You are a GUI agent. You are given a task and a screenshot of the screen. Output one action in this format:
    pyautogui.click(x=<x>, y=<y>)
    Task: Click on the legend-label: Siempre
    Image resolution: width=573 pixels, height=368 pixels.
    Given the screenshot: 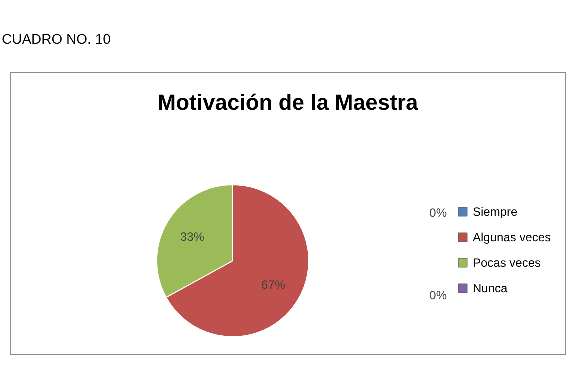 What is the action you would take?
    pyautogui.click(x=495, y=212)
    